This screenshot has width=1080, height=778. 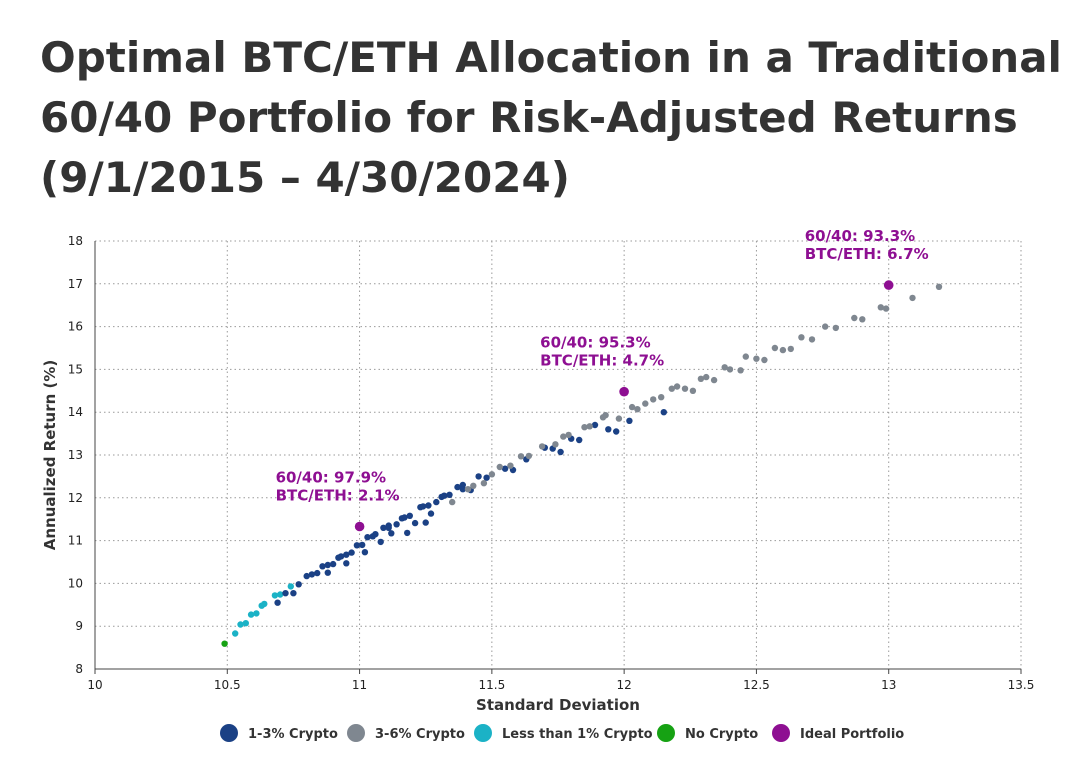 What do you see at coordinates (721, 734) in the screenshot?
I see `legend-label: No Crypto` at bounding box center [721, 734].